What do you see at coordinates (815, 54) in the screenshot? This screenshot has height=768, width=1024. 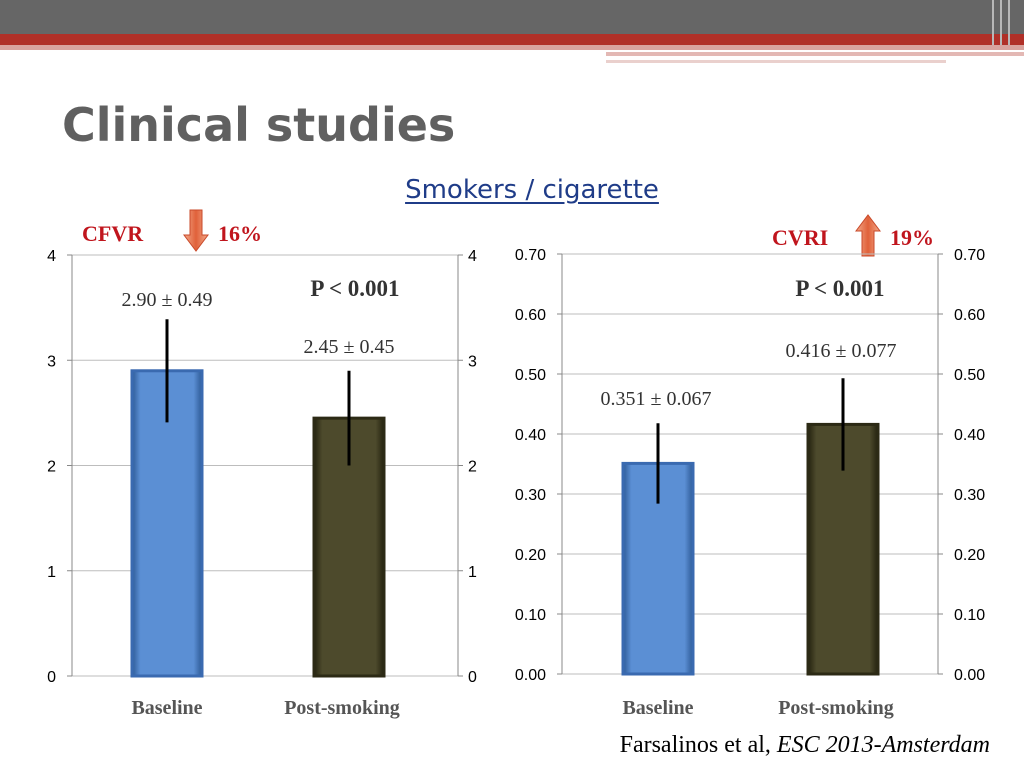 I see `header-light-stripe` at bounding box center [815, 54].